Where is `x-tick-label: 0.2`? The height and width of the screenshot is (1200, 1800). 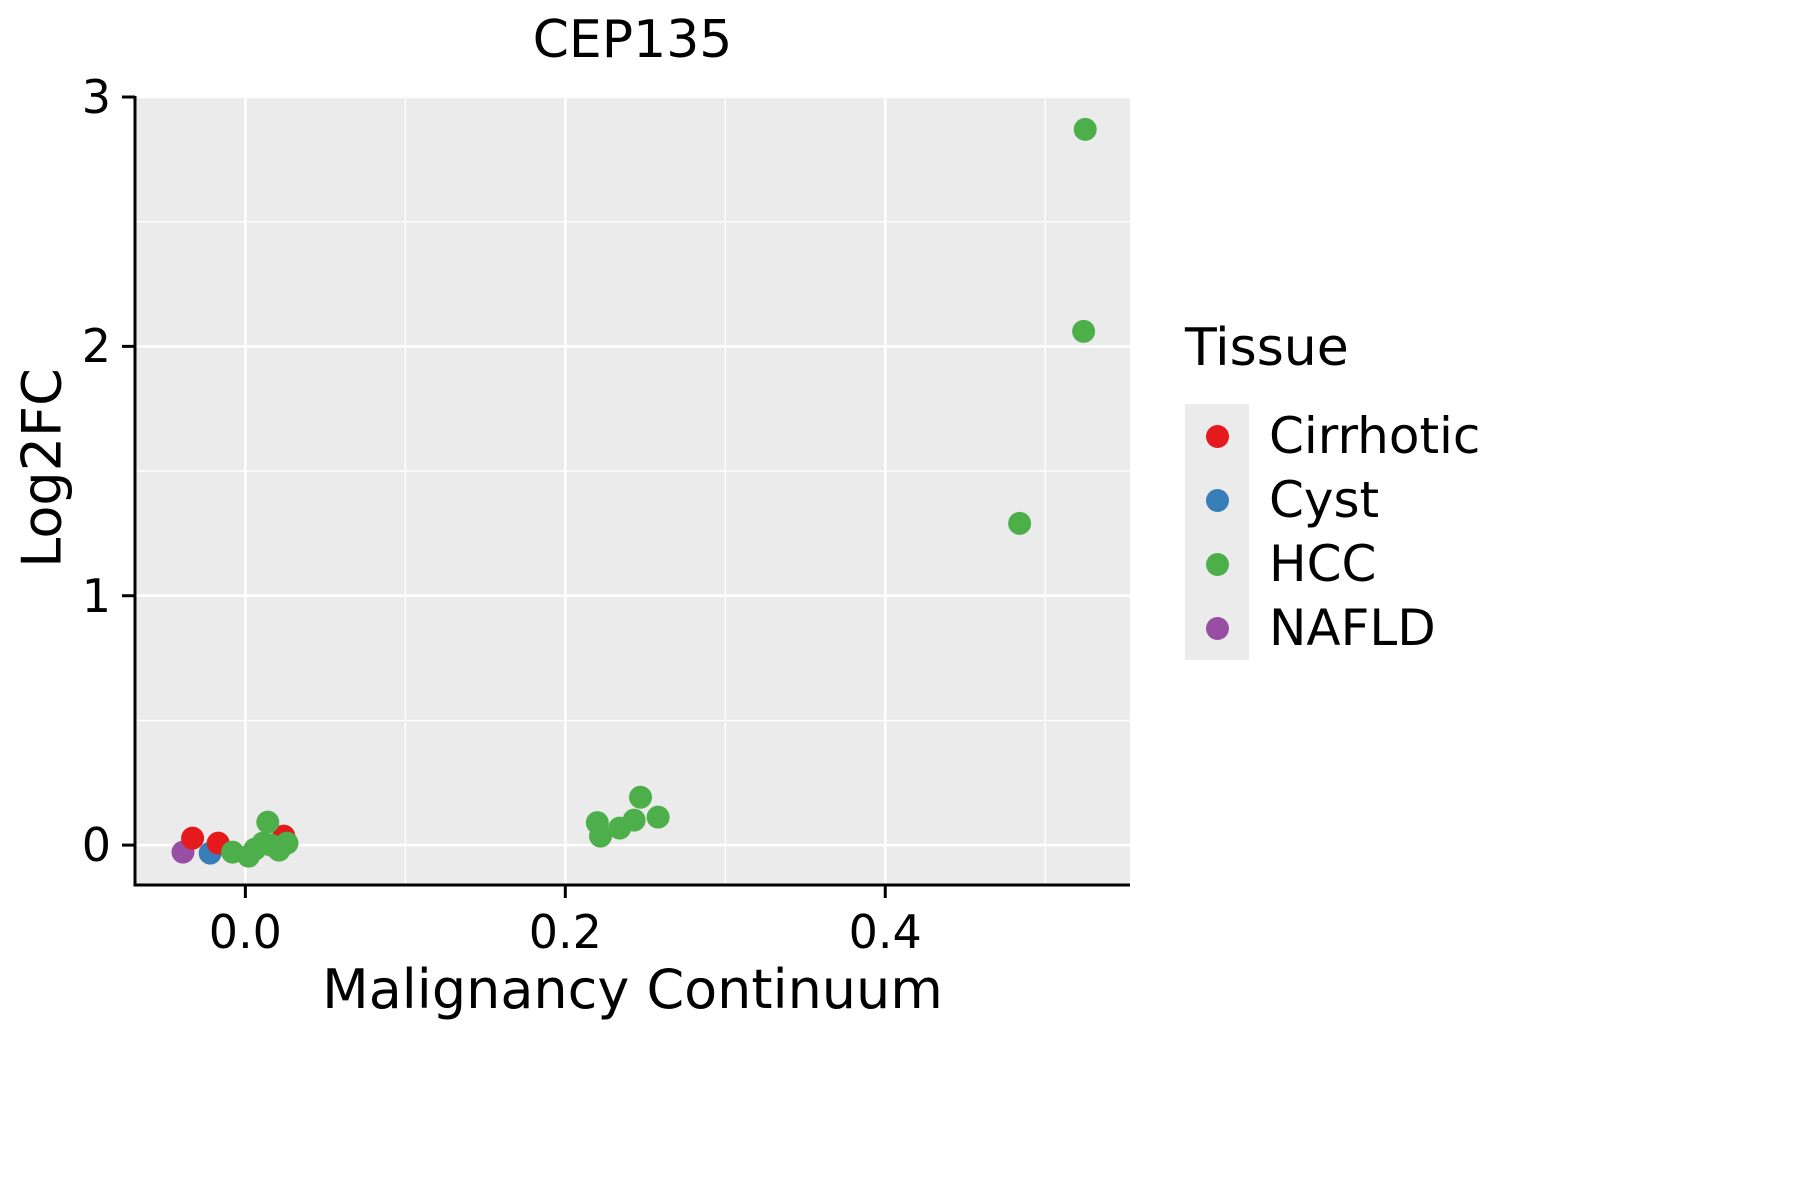 x-tick-label: 0.2 is located at coordinates (565, 932).